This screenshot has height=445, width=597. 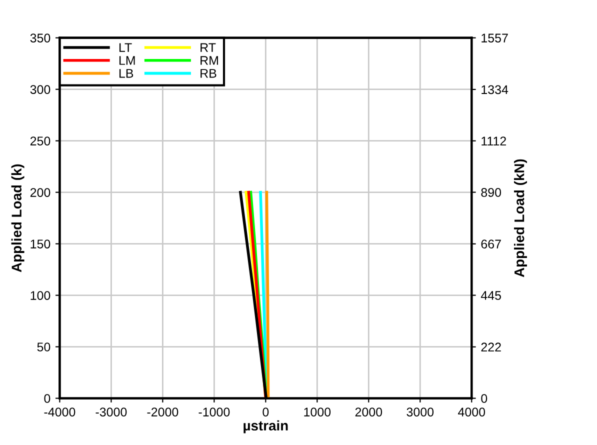 What do you see at coordinates (43, 347) in the screenshot?
I see `y-tick-label: 50` at bounding box center [43, 347].